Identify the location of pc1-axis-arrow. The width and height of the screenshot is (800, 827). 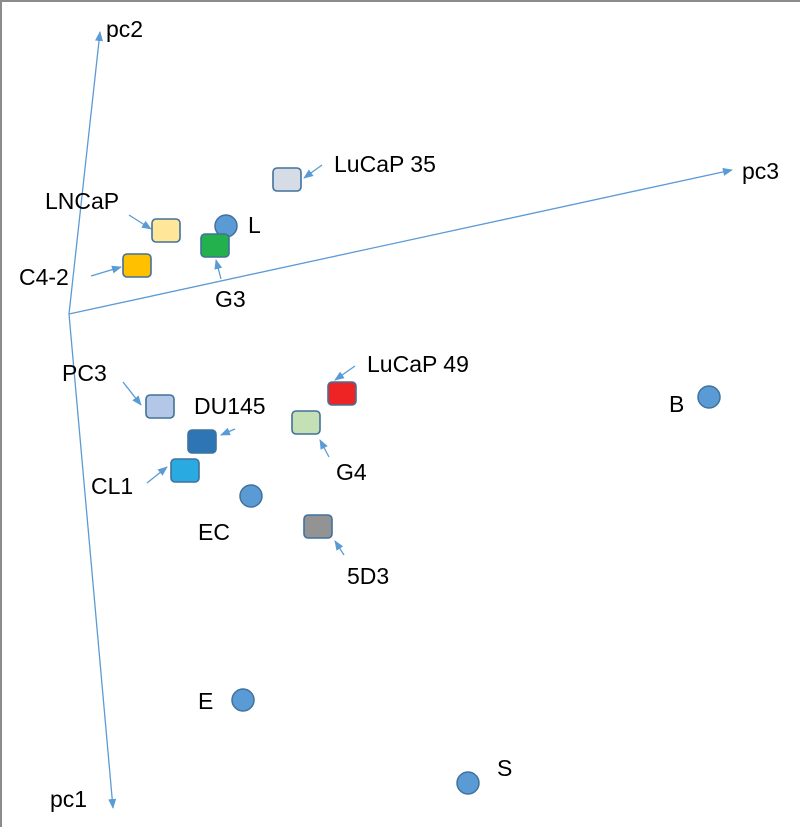
(92, 561).